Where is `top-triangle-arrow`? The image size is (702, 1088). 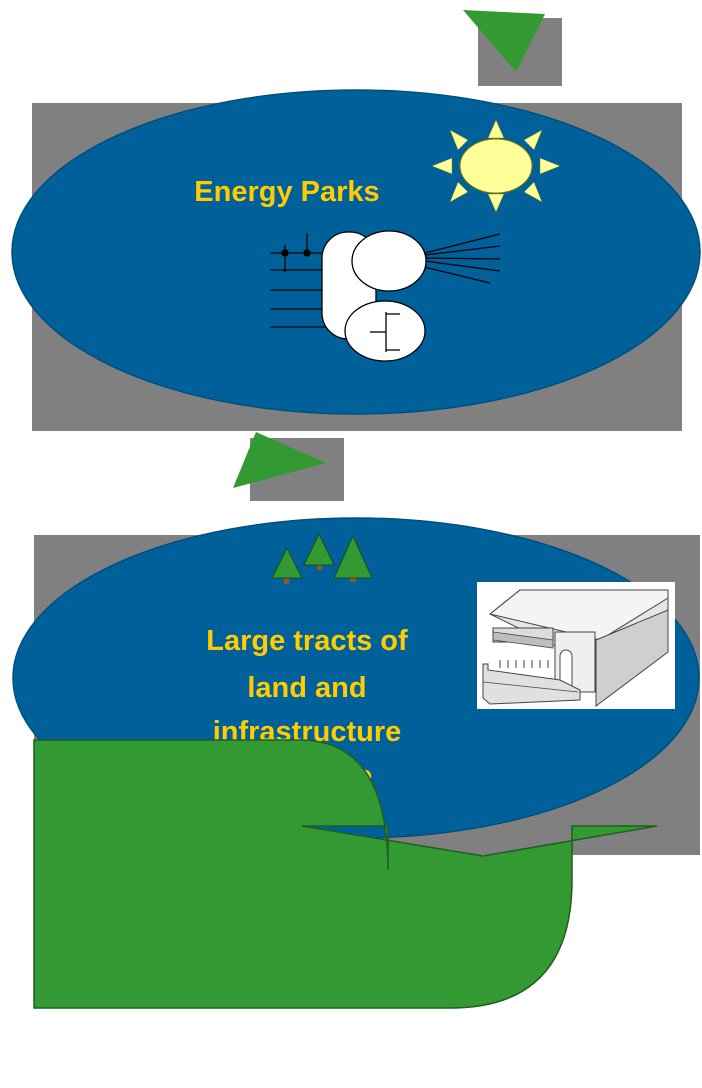 top-triangle-arrow is located at coordinates (504, 41).